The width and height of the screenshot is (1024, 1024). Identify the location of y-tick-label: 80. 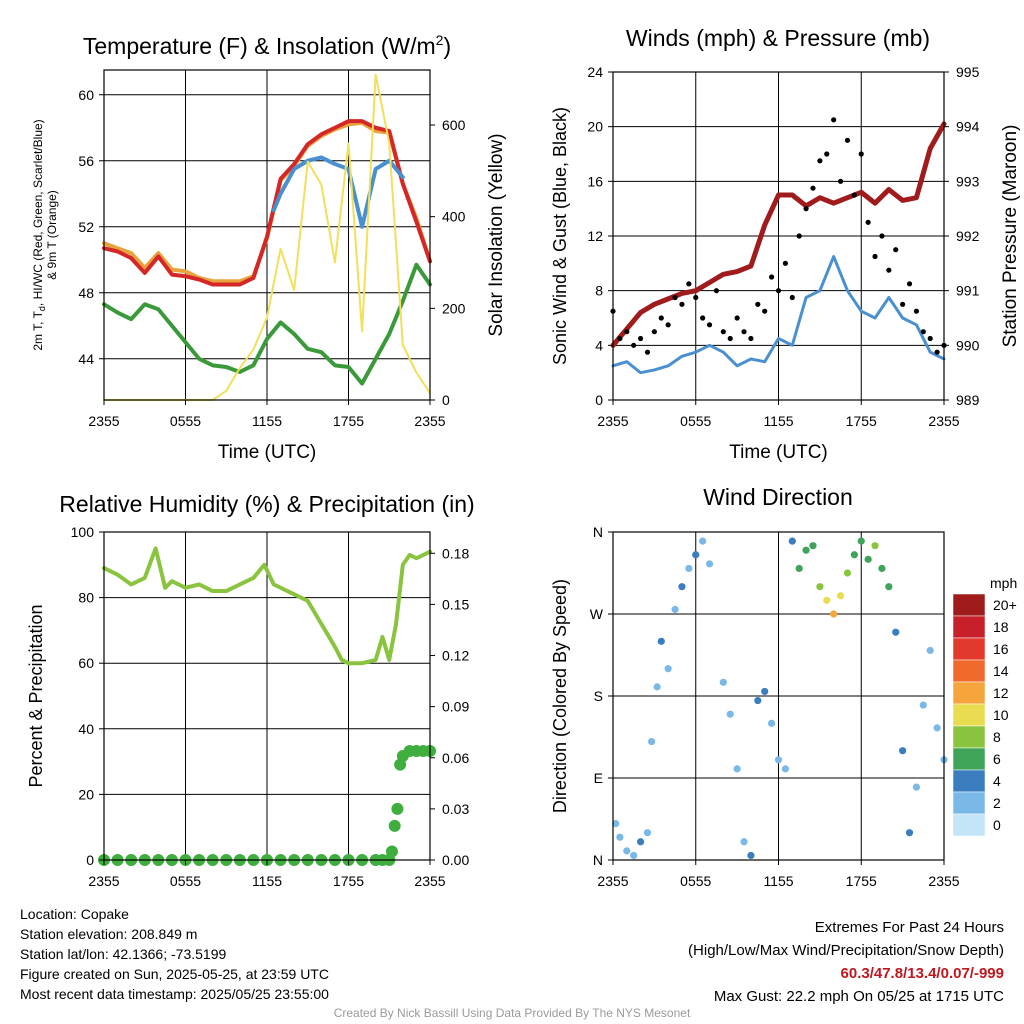
(86, 598).